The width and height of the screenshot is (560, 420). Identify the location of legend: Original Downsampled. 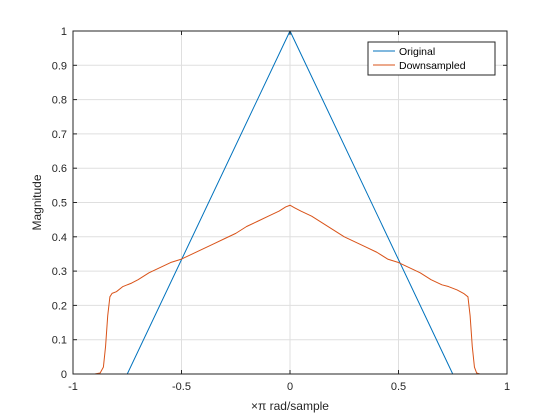
(431, 58).